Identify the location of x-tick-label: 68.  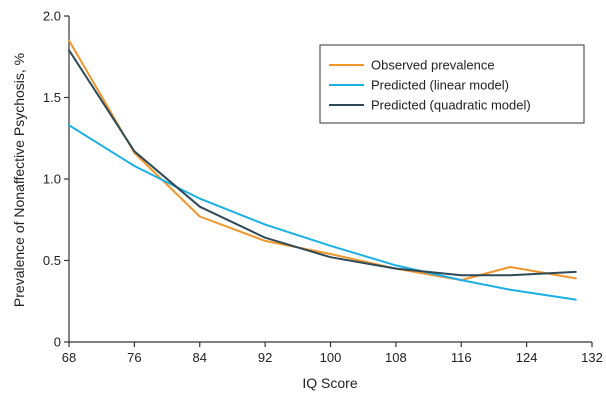
(69, 357).